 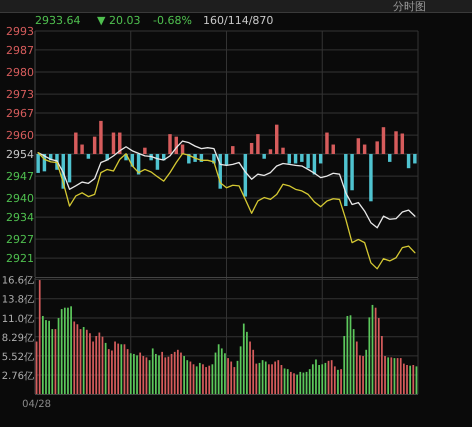 What do you see at coordinates (20, 154) in the screenshot?
I see `y-tick-label: 2954` at bounding box center [20, 154].